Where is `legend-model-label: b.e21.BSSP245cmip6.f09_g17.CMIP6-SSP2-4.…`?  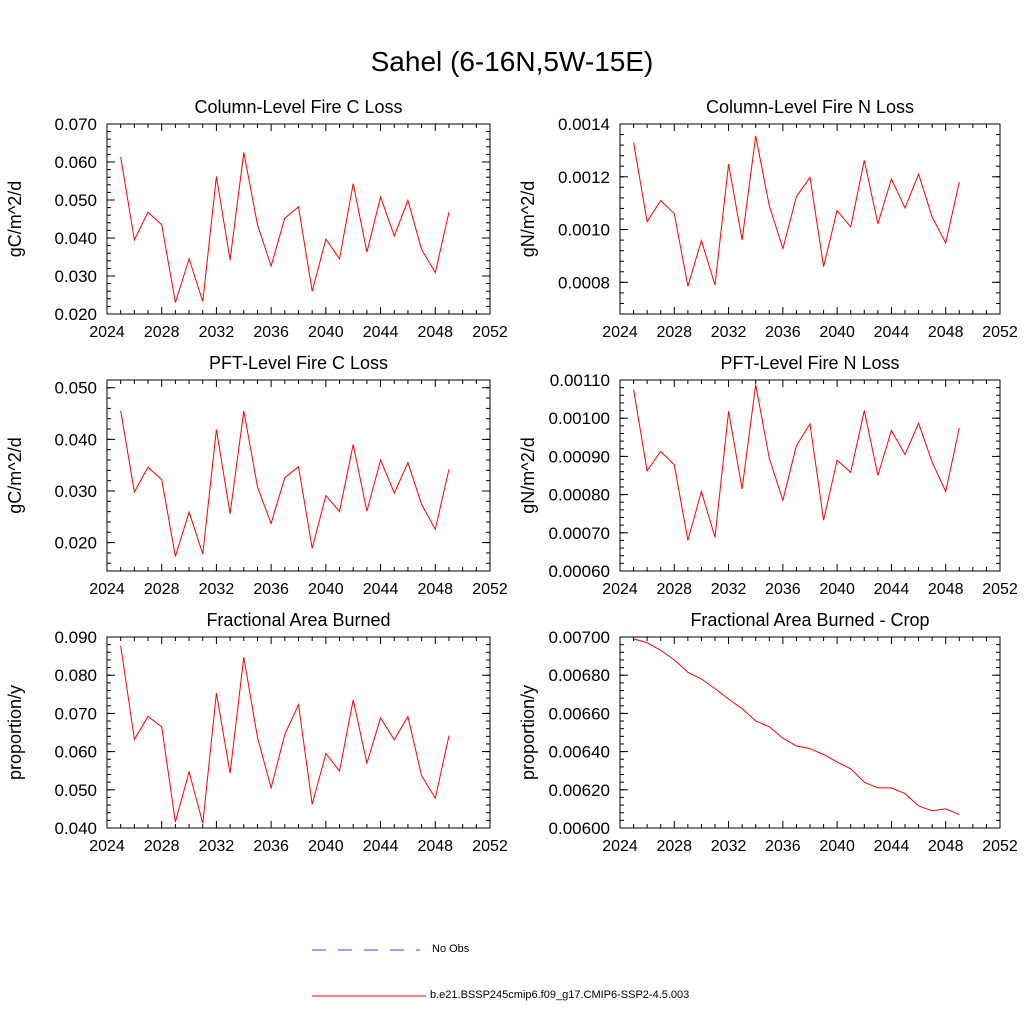
legend-model-label: b.e21.BSSP245cmip6.f09_g17.CMIP6-SSP2-4.… is located at coordinates (560, 995).